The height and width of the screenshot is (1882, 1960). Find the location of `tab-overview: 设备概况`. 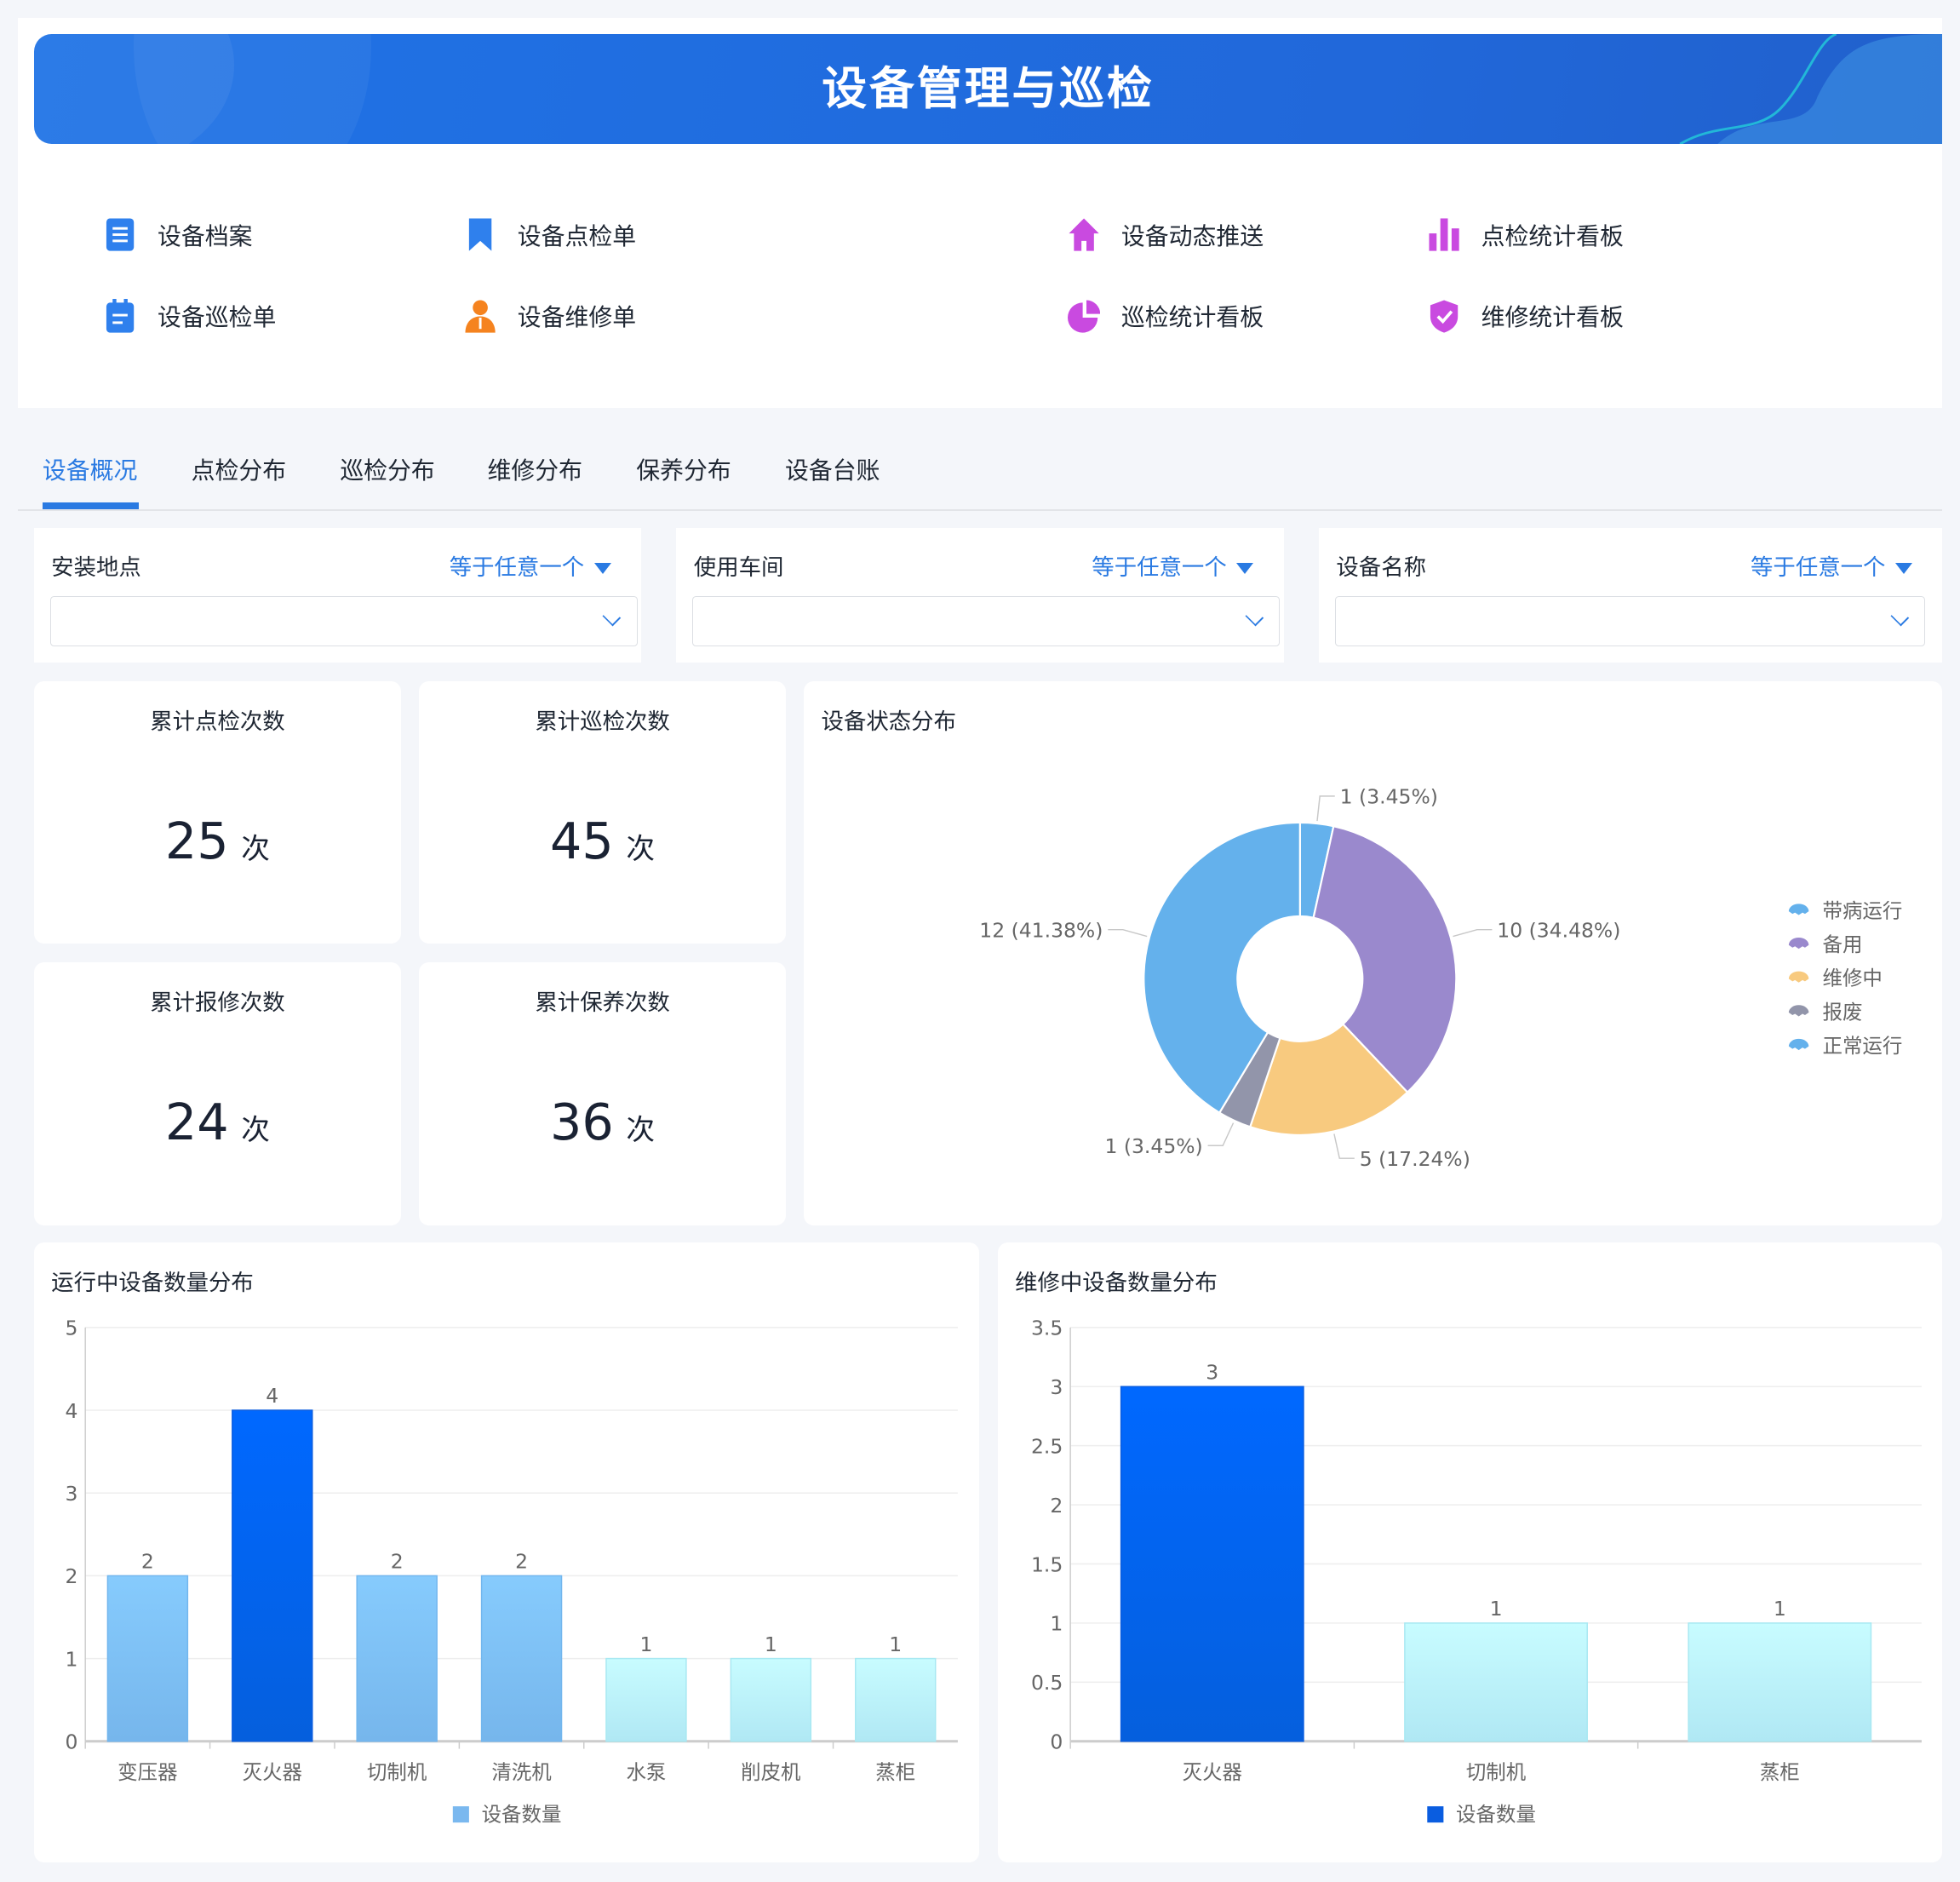

tab-overview: 设备概况 is located at coordinates (90, 470).